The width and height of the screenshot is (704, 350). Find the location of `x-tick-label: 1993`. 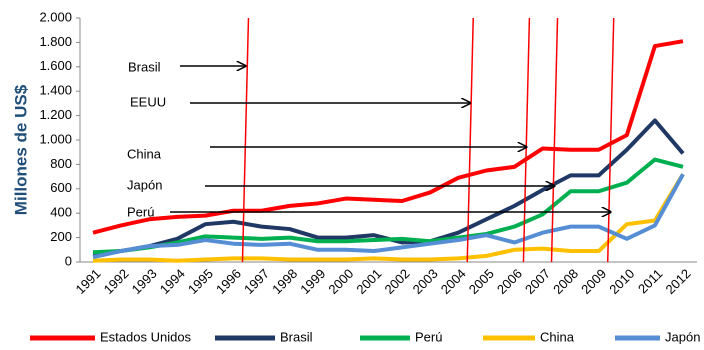

x-tick-label: 1993 is located at coordinates (144, 281).